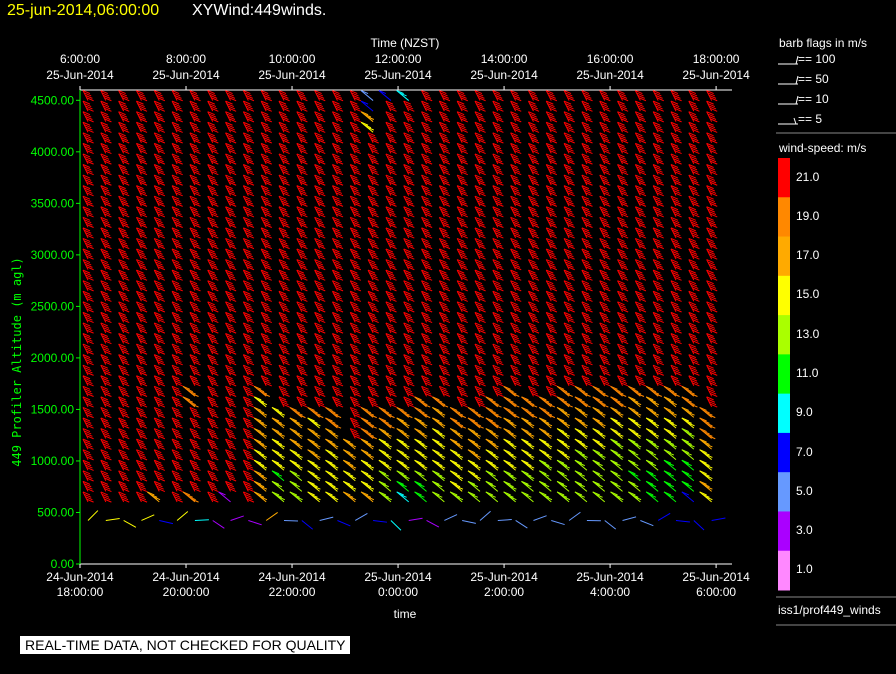  What do you see at coordinates (492, 497) in the screenshot?
I see `wind-barb` at bounding box center [492, 497].